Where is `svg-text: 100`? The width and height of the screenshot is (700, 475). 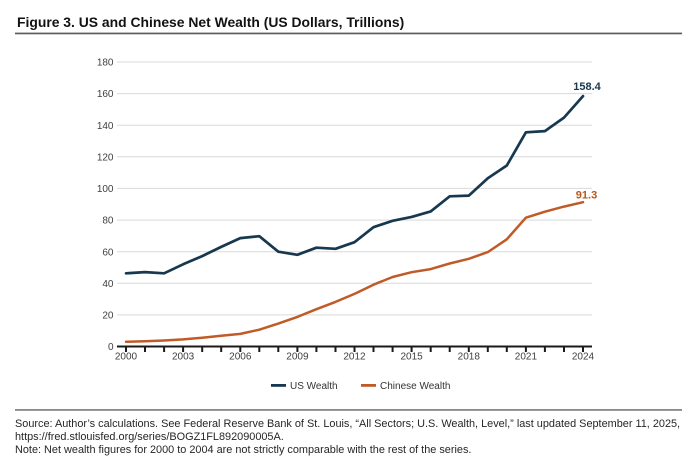
svg-text: 100 is located at coordinates (105, 189).